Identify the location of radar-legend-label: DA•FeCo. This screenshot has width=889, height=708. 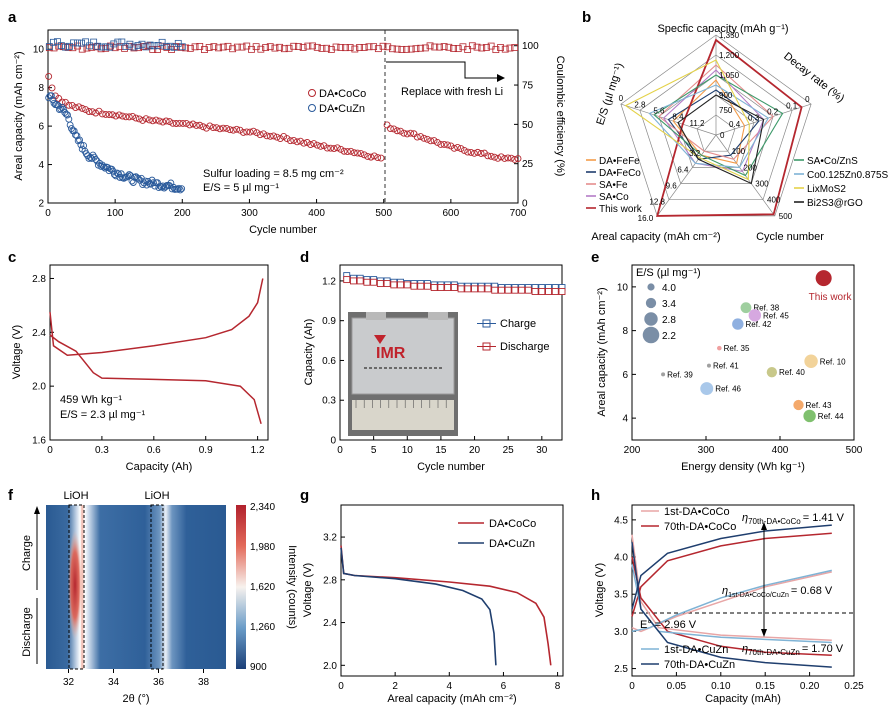
(620, 173).